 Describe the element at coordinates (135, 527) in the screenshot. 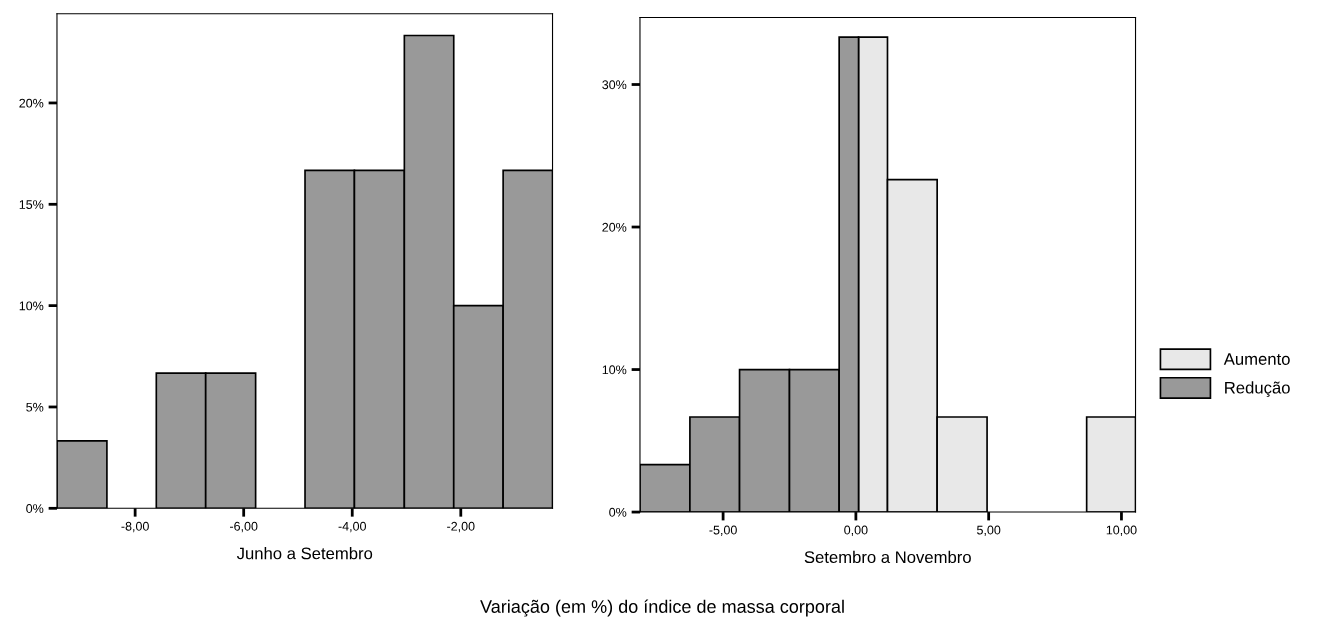

I see `x-tick-label: -8,00` at that location.